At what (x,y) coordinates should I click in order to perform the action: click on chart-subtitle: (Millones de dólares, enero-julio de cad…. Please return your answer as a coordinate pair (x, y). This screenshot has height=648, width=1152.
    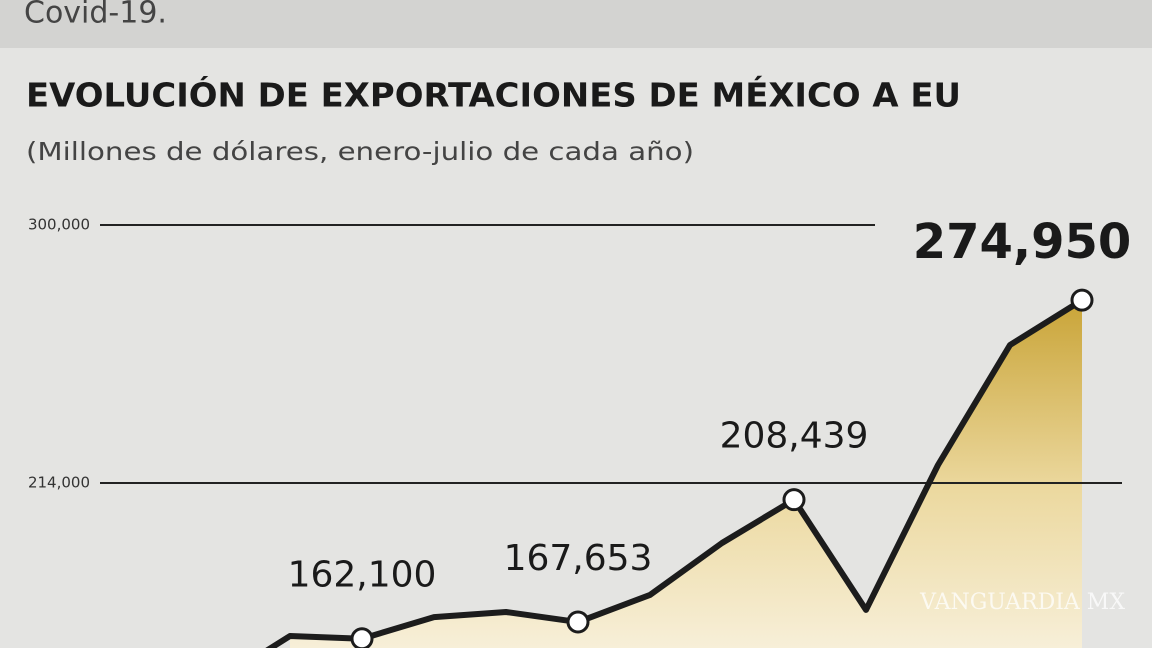
    Looking at the image, I should click on (360, 151).